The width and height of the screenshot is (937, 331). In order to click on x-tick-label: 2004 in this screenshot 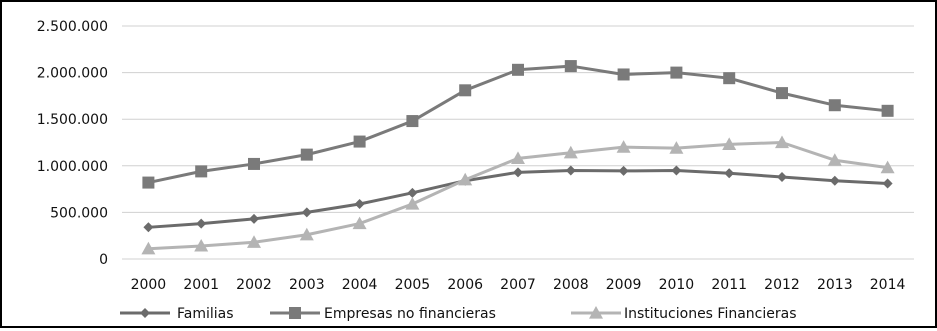, I will do `click(360, 285)`.